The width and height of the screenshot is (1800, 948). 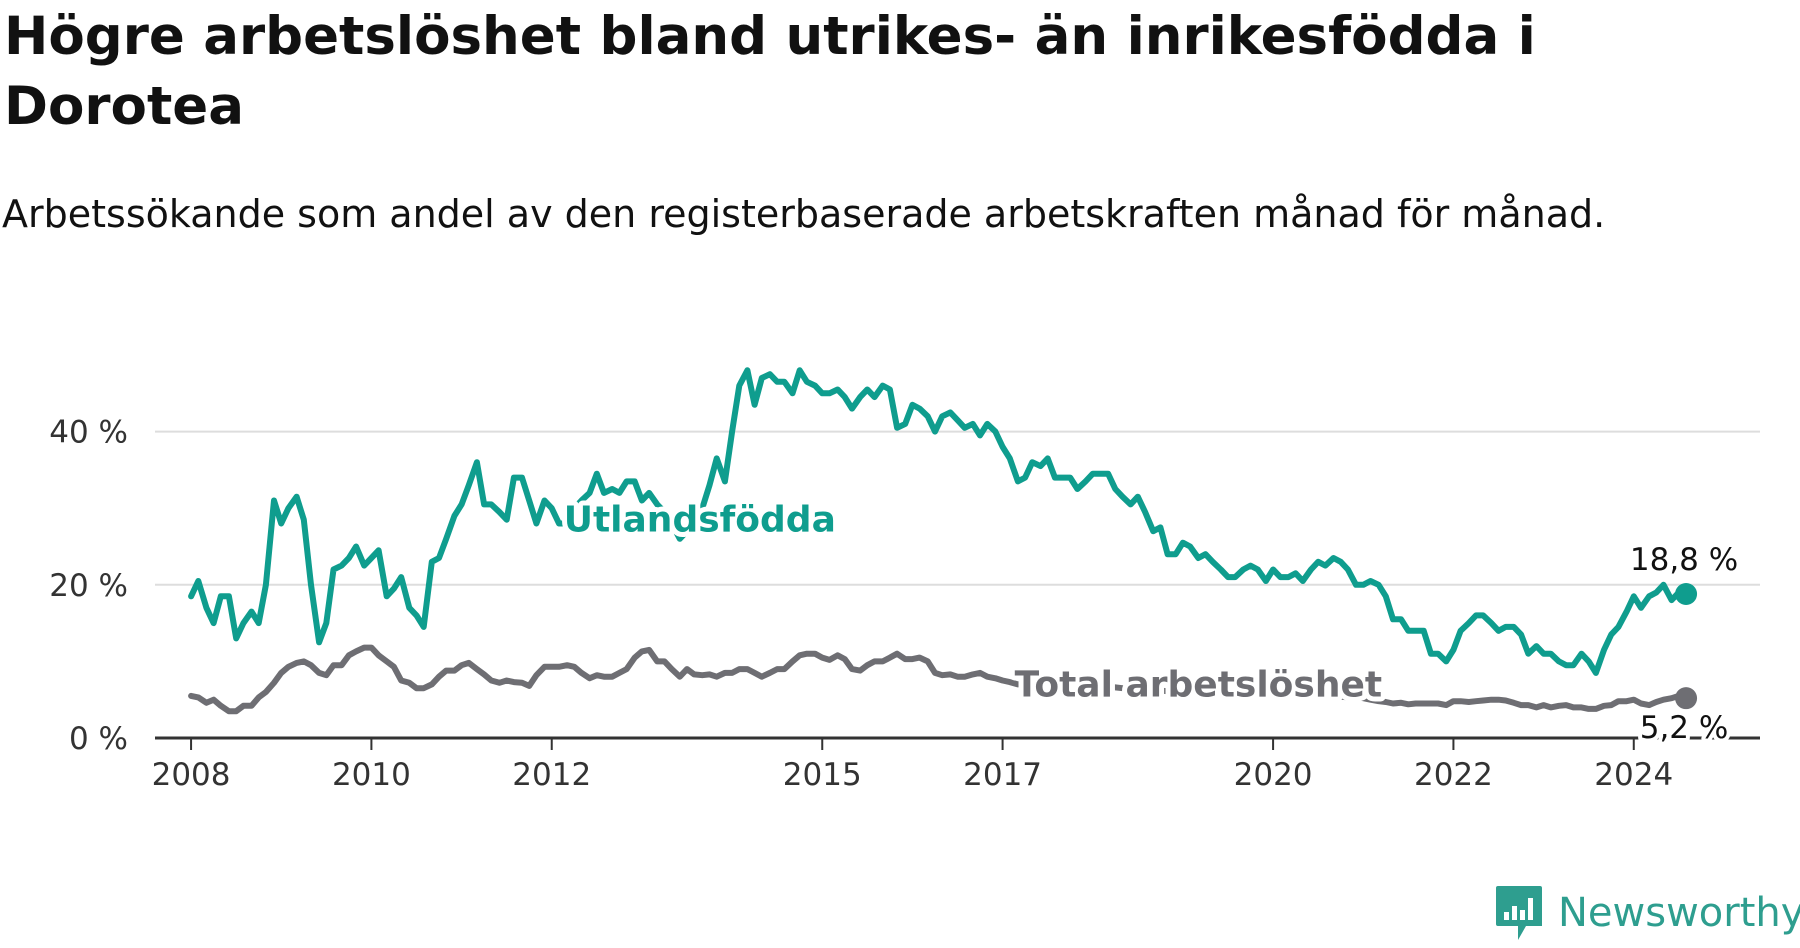 I want to click on newsworthy-logo-icon, so click(x=1519, y=913).